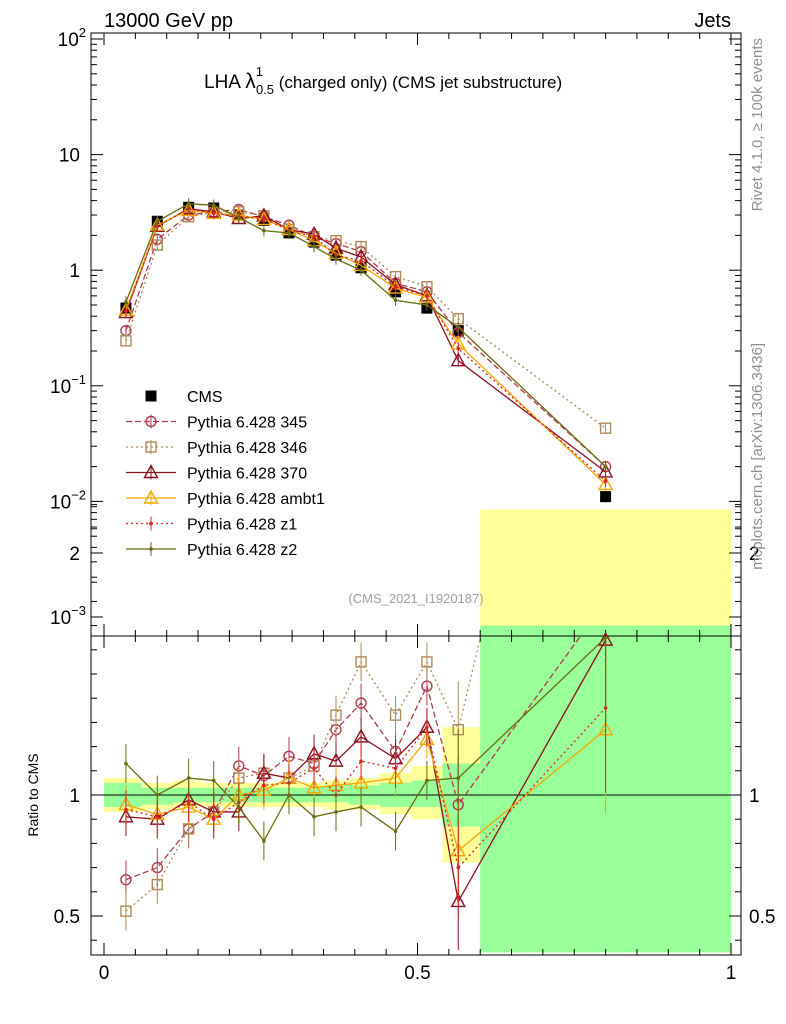  What do you see at coordinates (754, 796) in the screenshot?
I see `ratio-y-tick-label-right: 1` at bounding box center [754, 796].